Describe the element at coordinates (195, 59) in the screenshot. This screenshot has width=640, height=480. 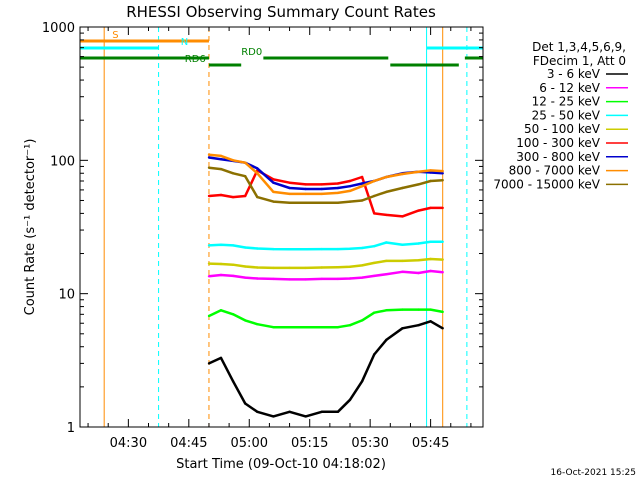
I see `state-bar-label-rd6: RD6` at that location.